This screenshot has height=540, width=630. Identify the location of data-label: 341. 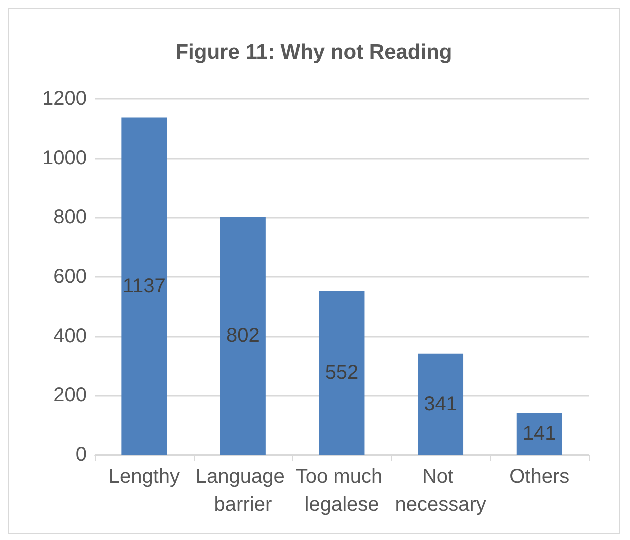
(441, 404).